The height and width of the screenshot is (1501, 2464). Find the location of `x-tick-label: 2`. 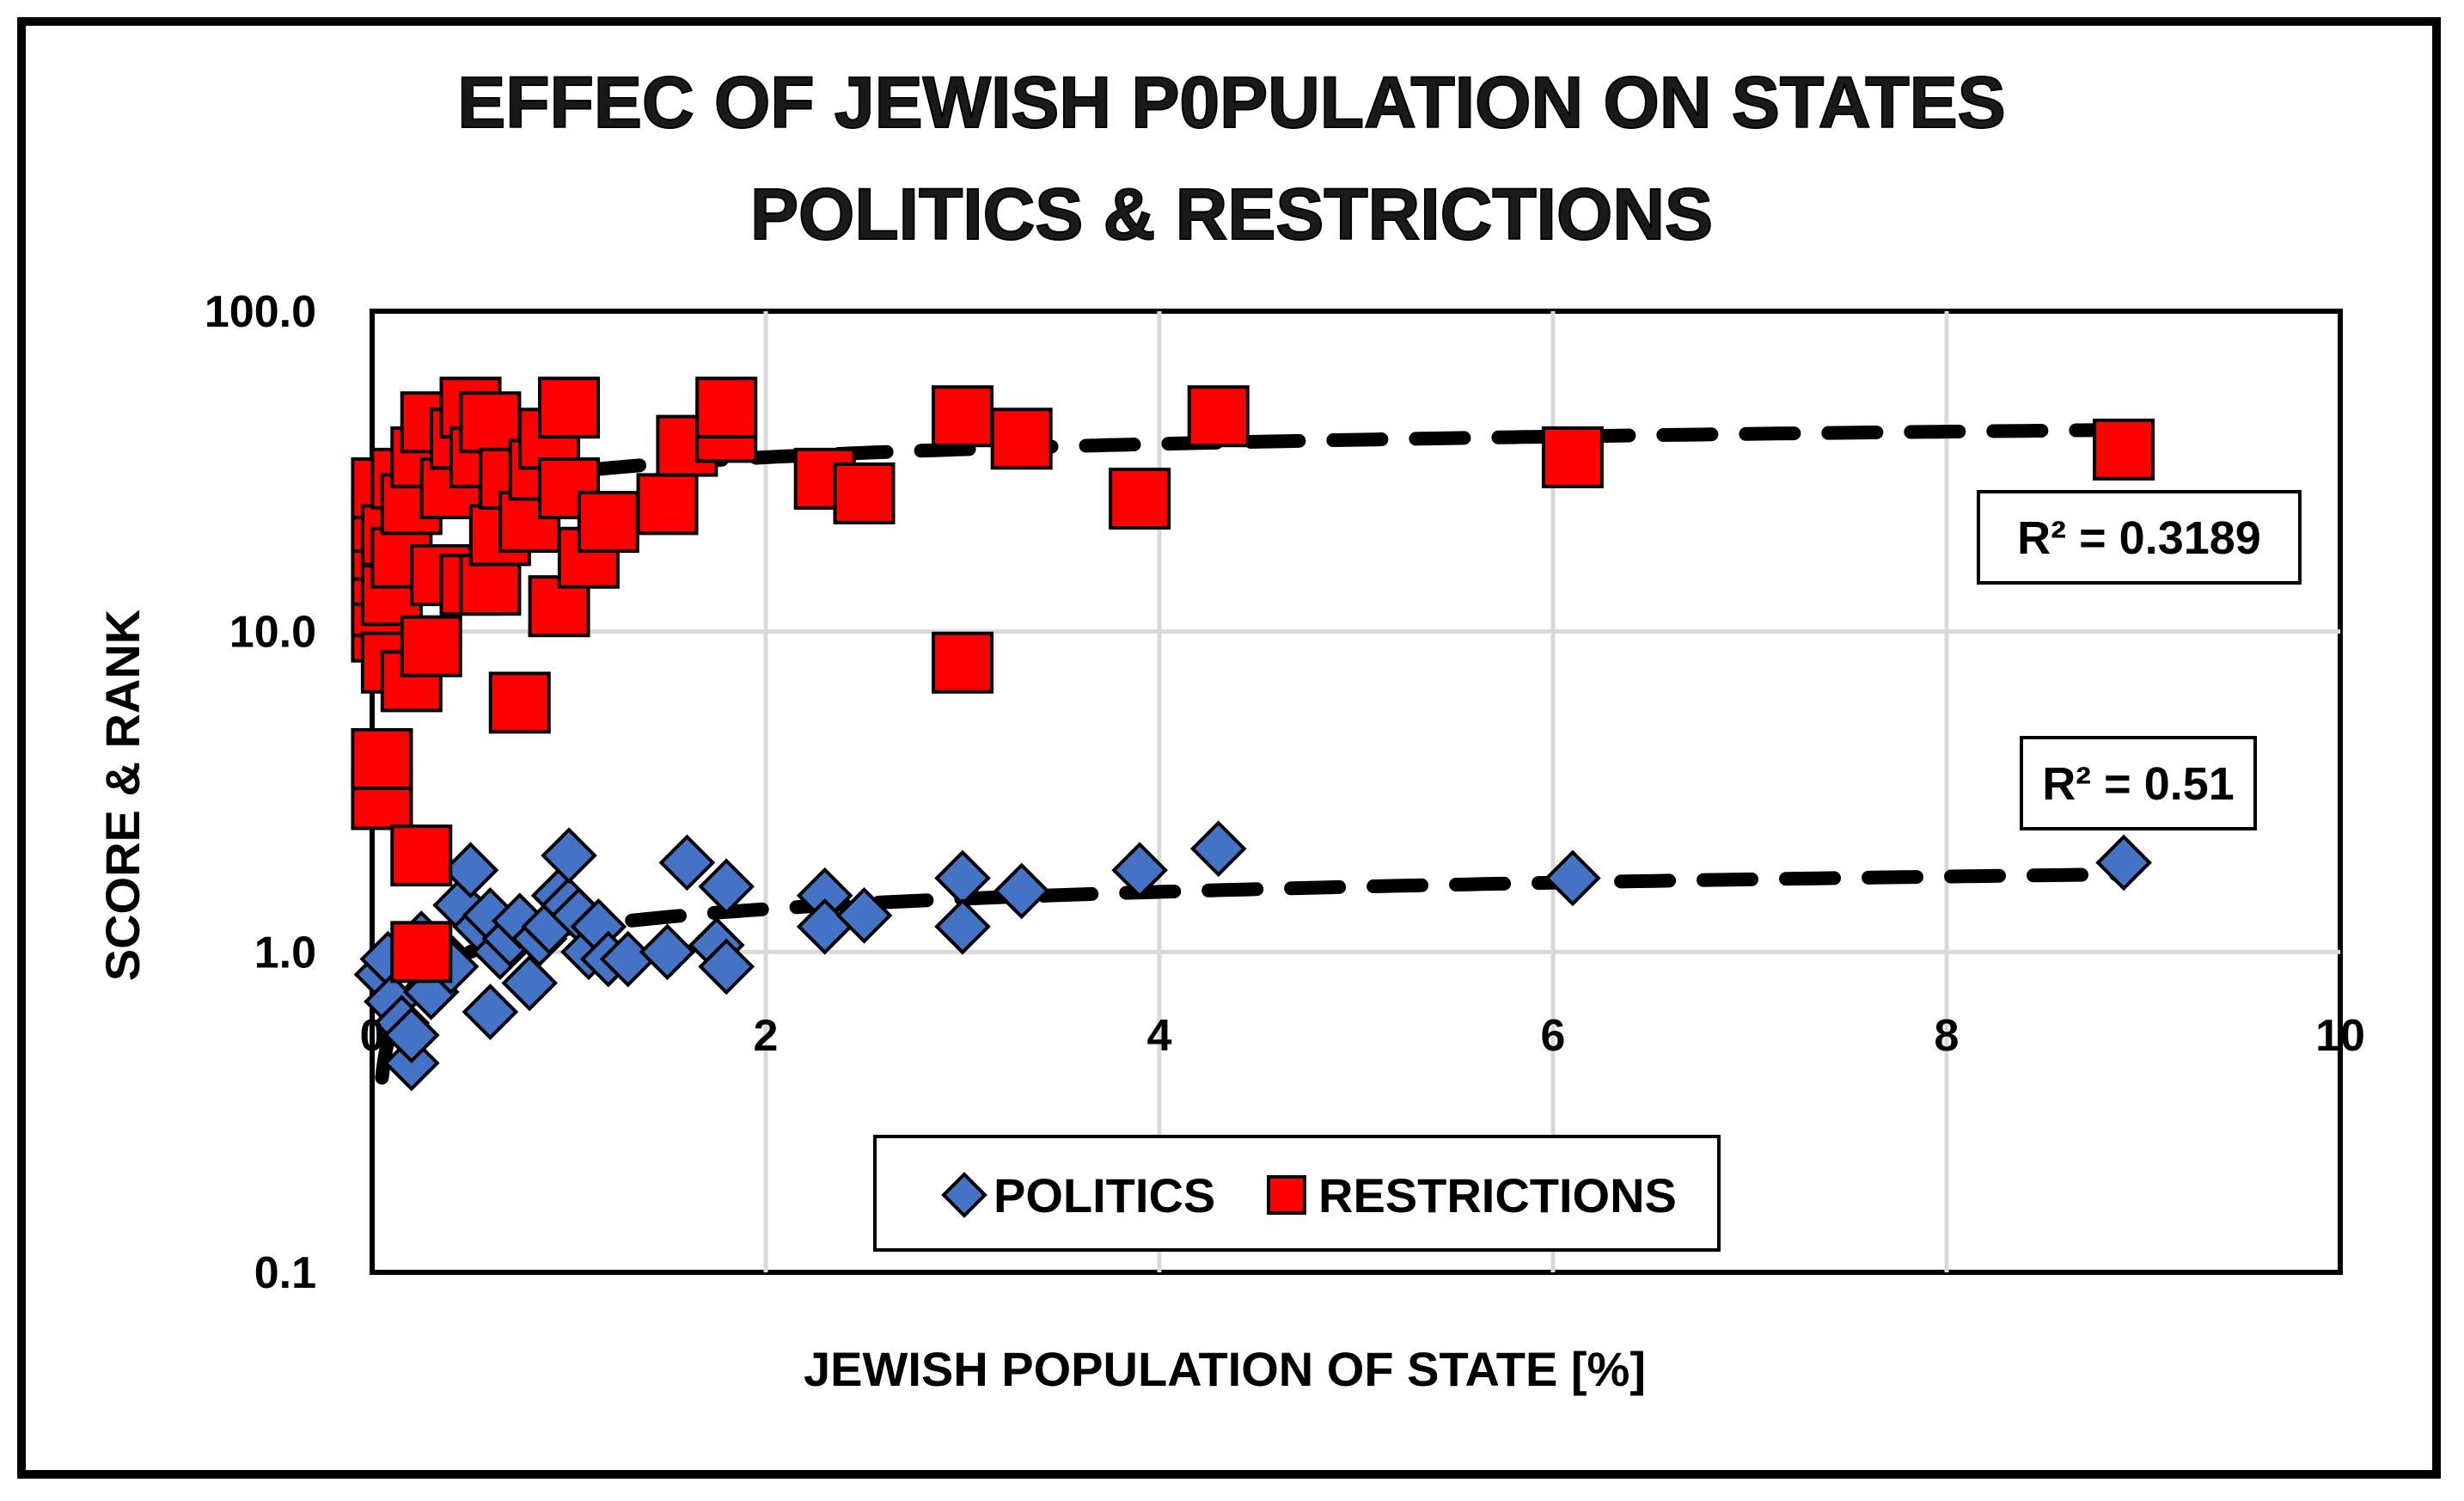

x-tick-label: 2 is located at coordinates (766, 1036).